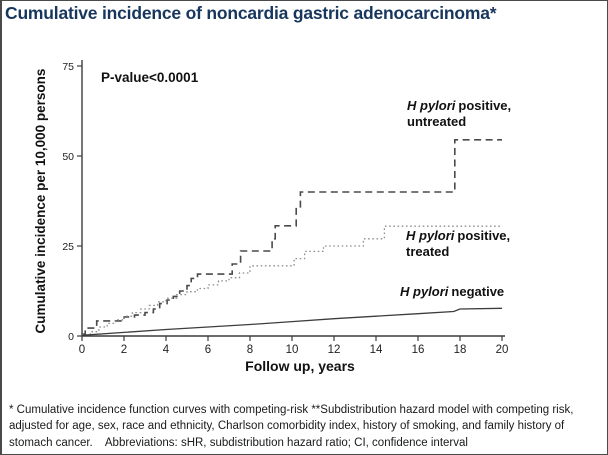 The image size is (608, 455). I want to click on y-tick-label: 25, so click(68, 247).